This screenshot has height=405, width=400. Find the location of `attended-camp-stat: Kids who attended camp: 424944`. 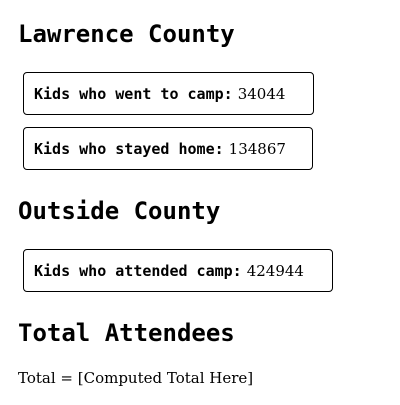

attended-camp-stat: Kids who attended camp: 424944 is located at coordinates (178, 270).